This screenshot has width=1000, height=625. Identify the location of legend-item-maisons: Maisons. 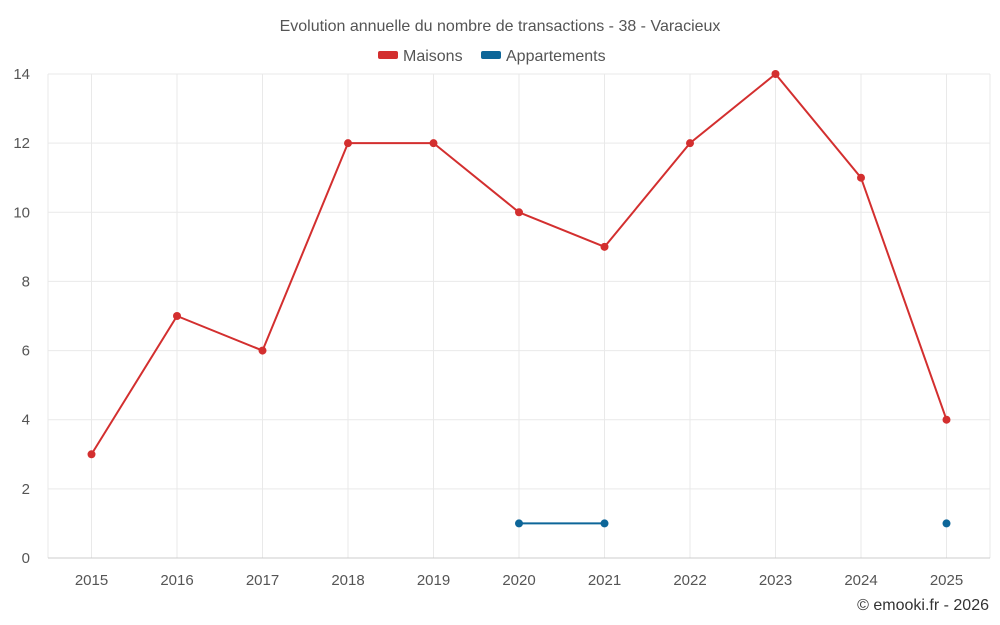
(420, 56).